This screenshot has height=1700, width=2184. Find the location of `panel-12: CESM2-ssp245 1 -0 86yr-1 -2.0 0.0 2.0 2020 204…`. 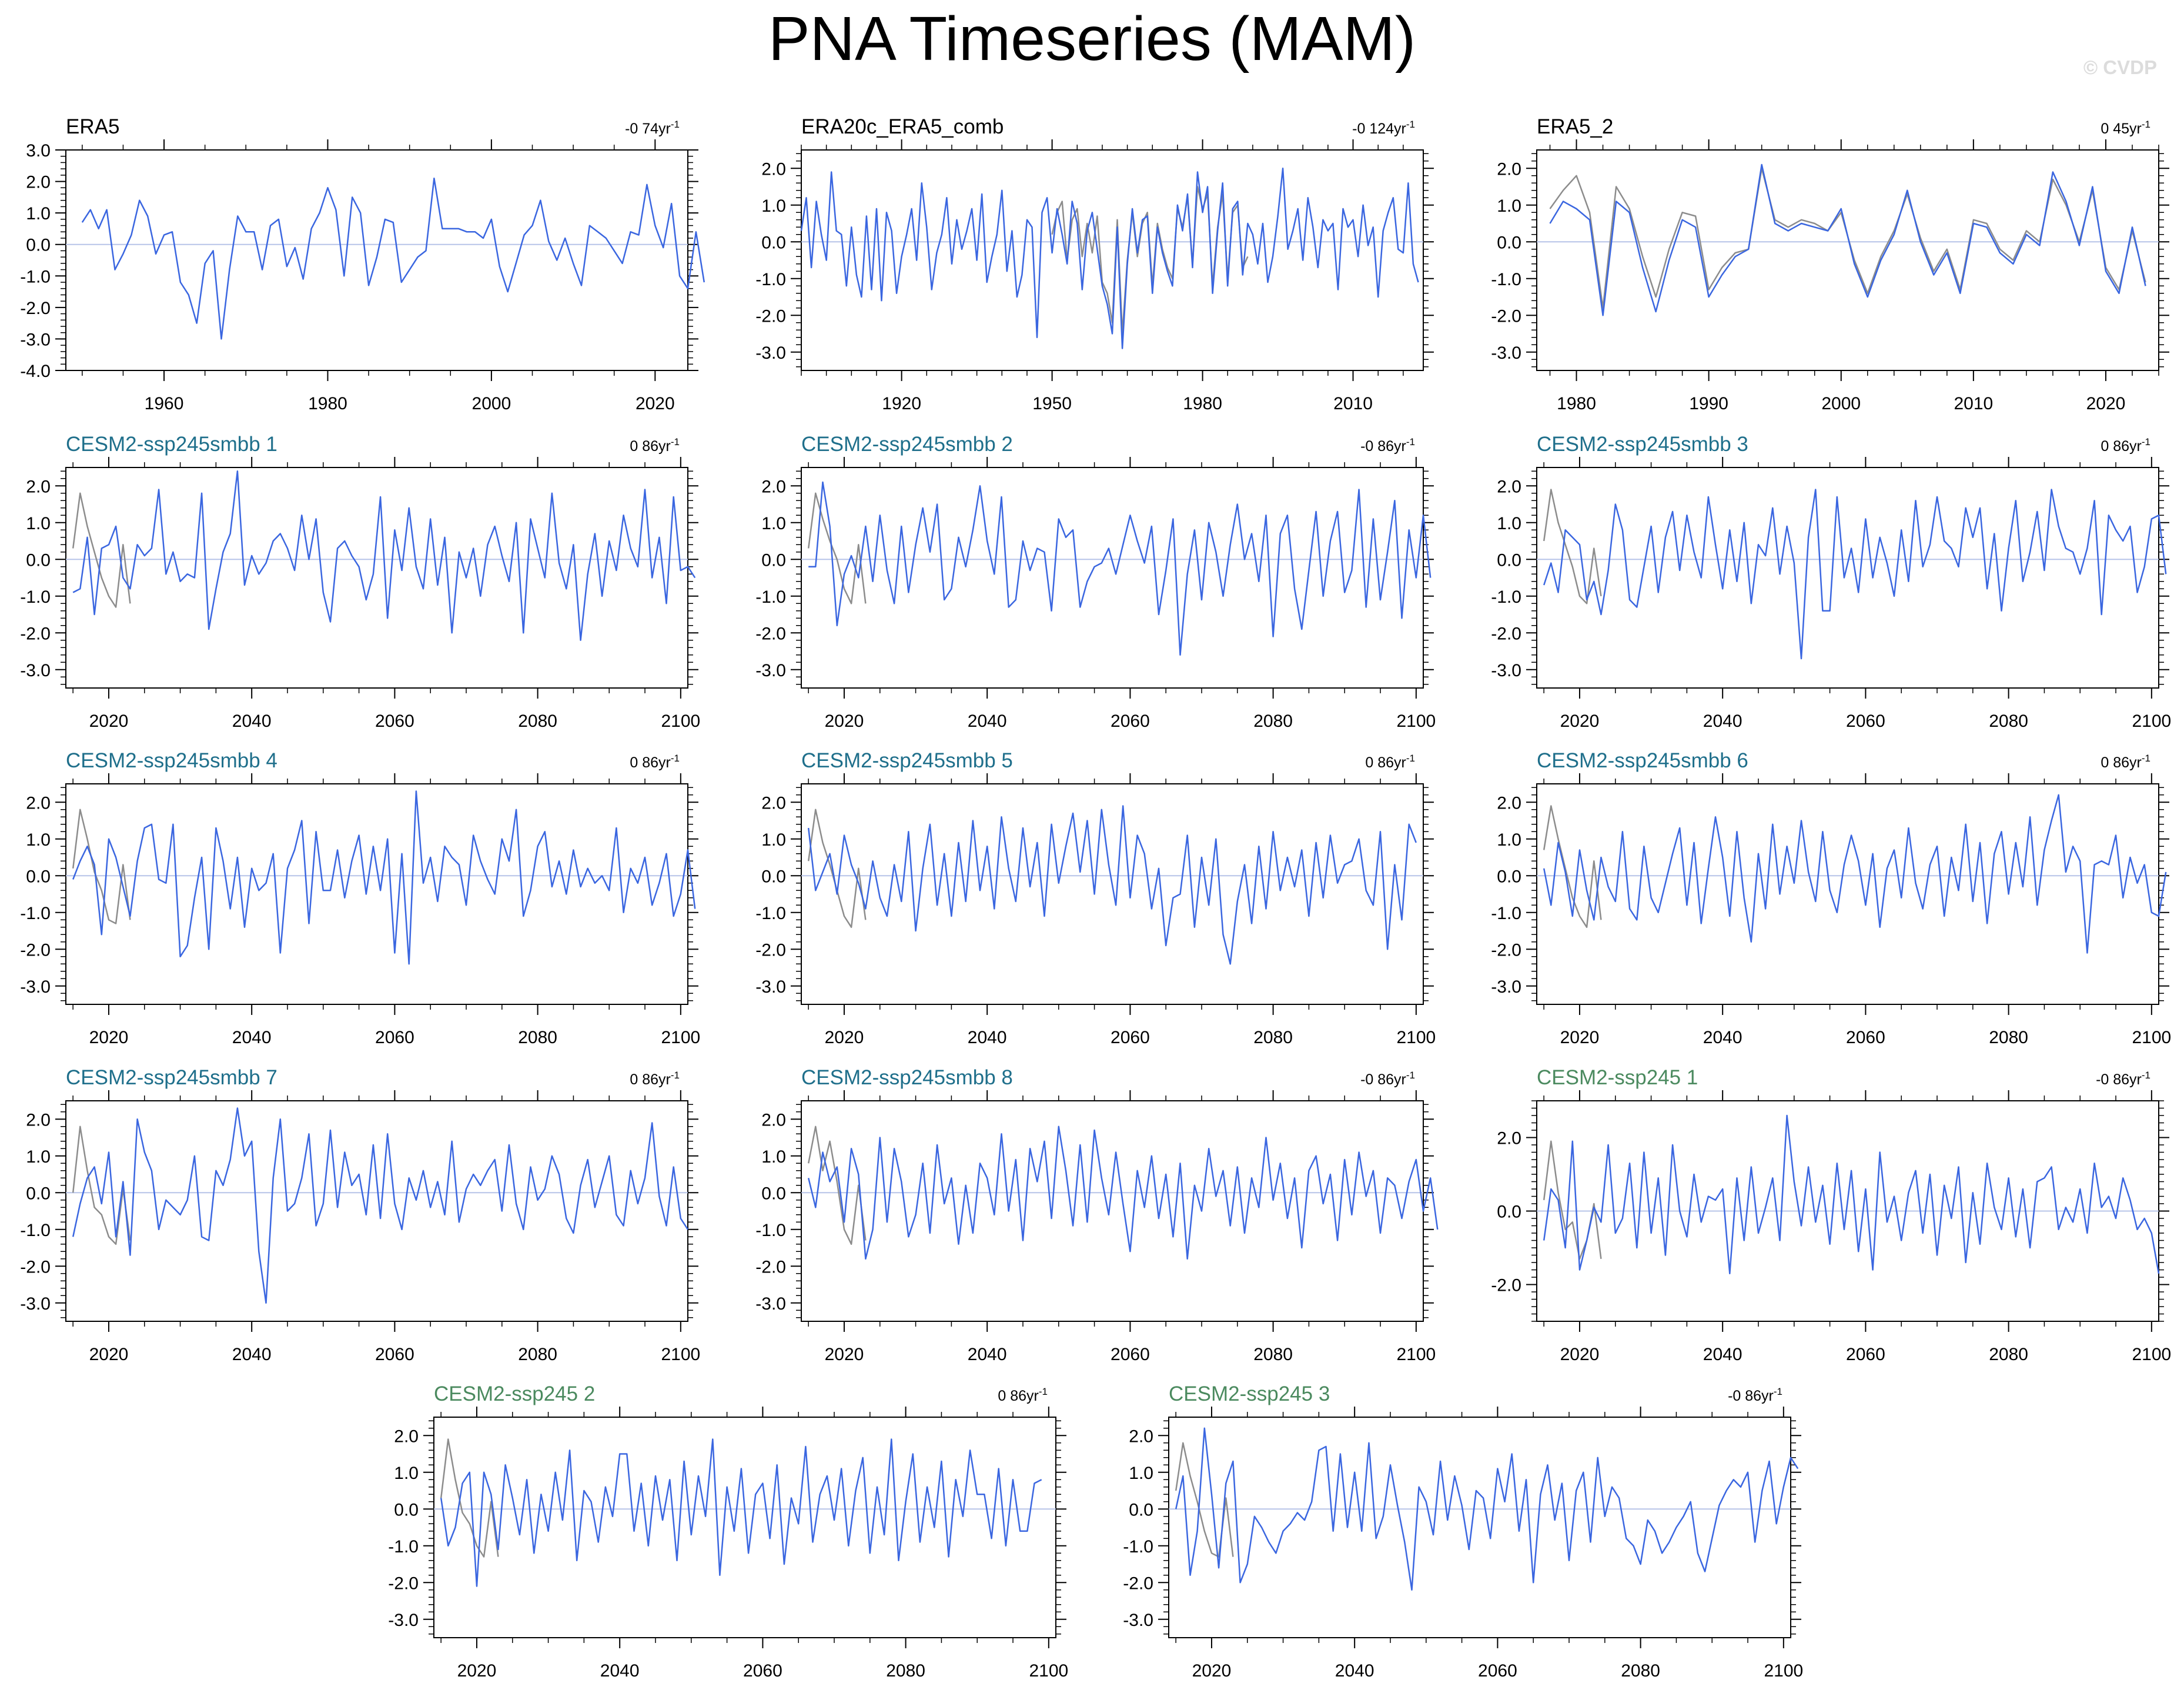

panel-12: CESM2-ssp245 1 -0 86yr-1 -2.0 0.0 2.0 2020 204… is located at coordinates (1831, 1215).